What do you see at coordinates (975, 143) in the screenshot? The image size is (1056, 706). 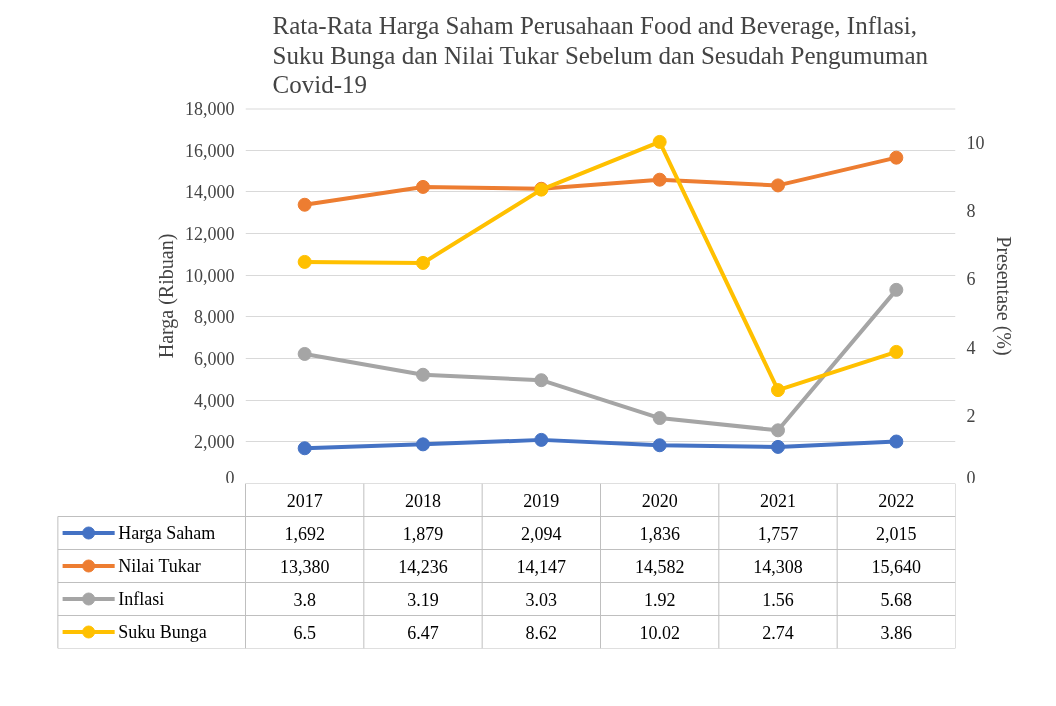 I see `y2-tick-label: 10` at bounding box center [975, 143].